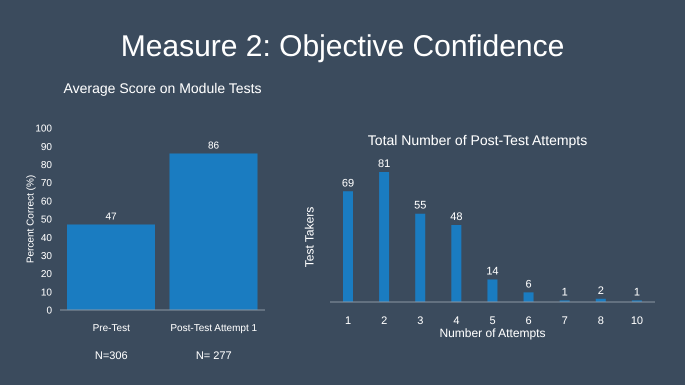  Describe the element at coordinates (477, 140) in the screenshot. I see `chart-title: Total Number of Post-Test Attempts` at that location.